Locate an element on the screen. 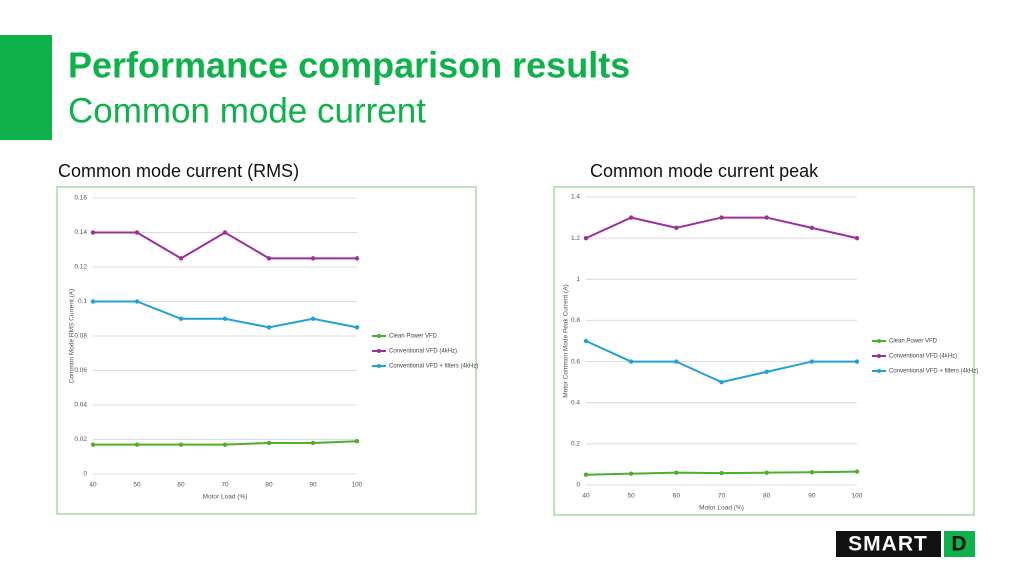  y-tick-label: 0.8 is located at coordinates (575, 320).